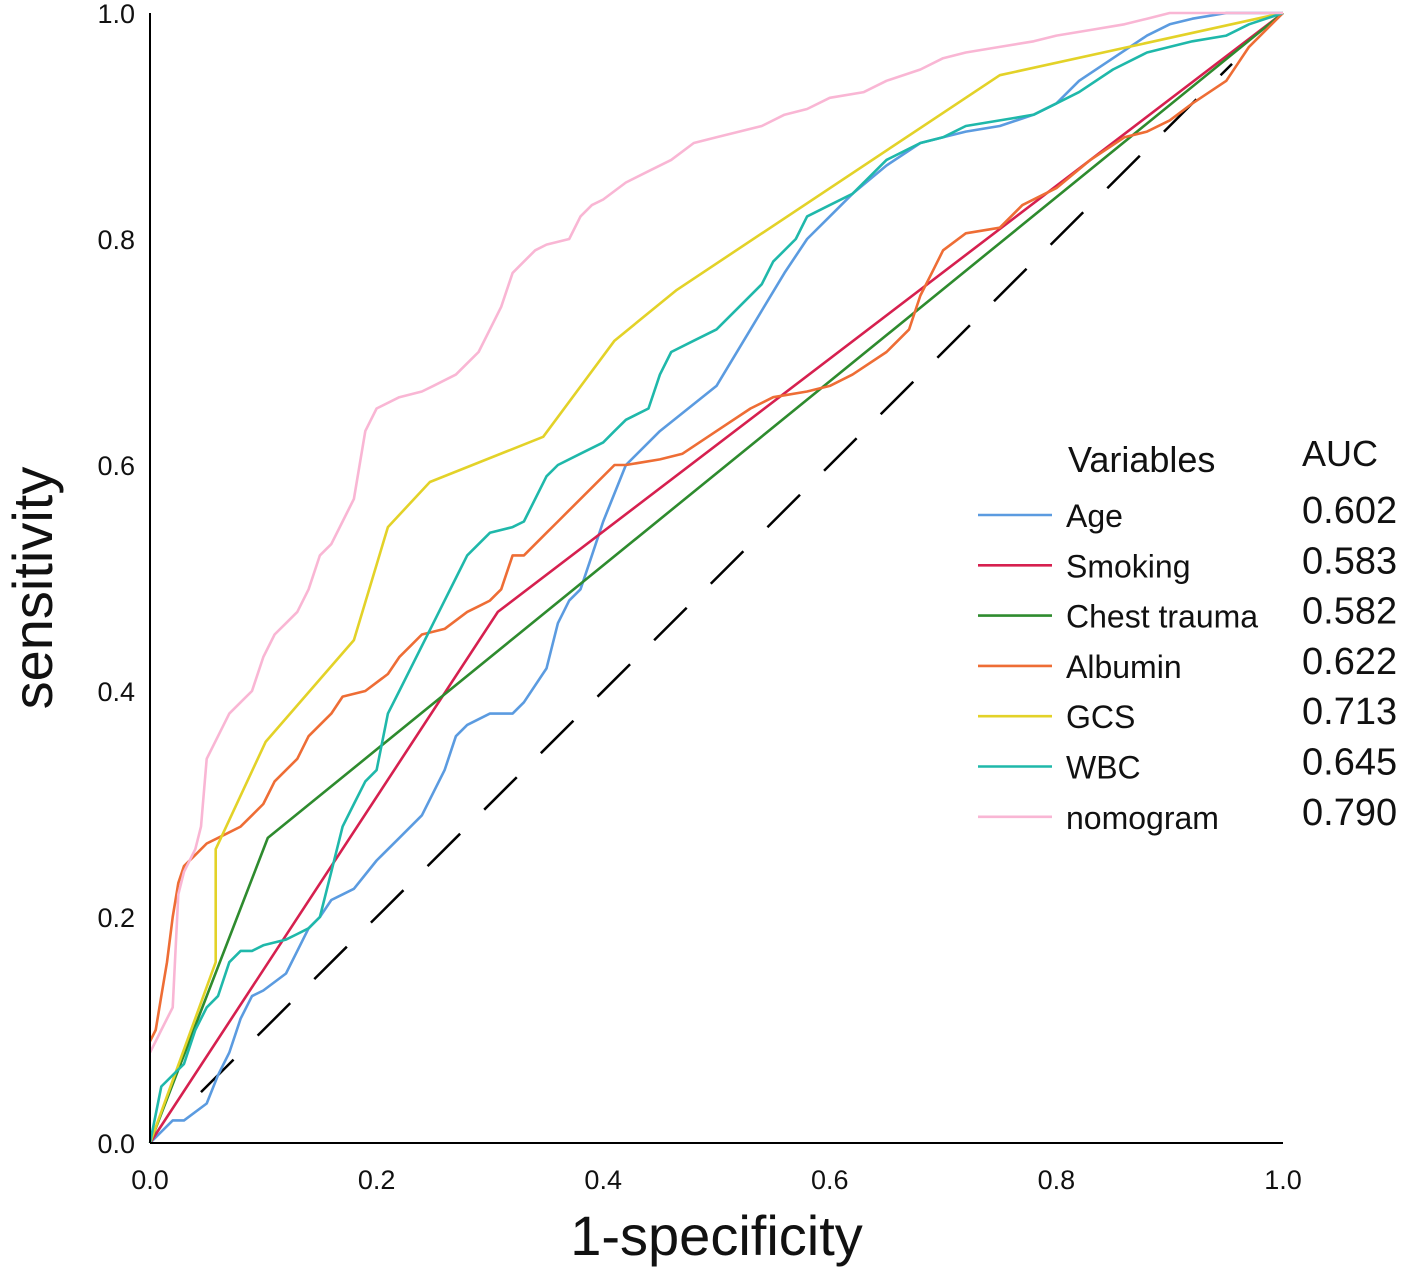  Describe the element at coordinates (1124, 667) in the screenshot. I see `legend-label: Albumin` at that location.